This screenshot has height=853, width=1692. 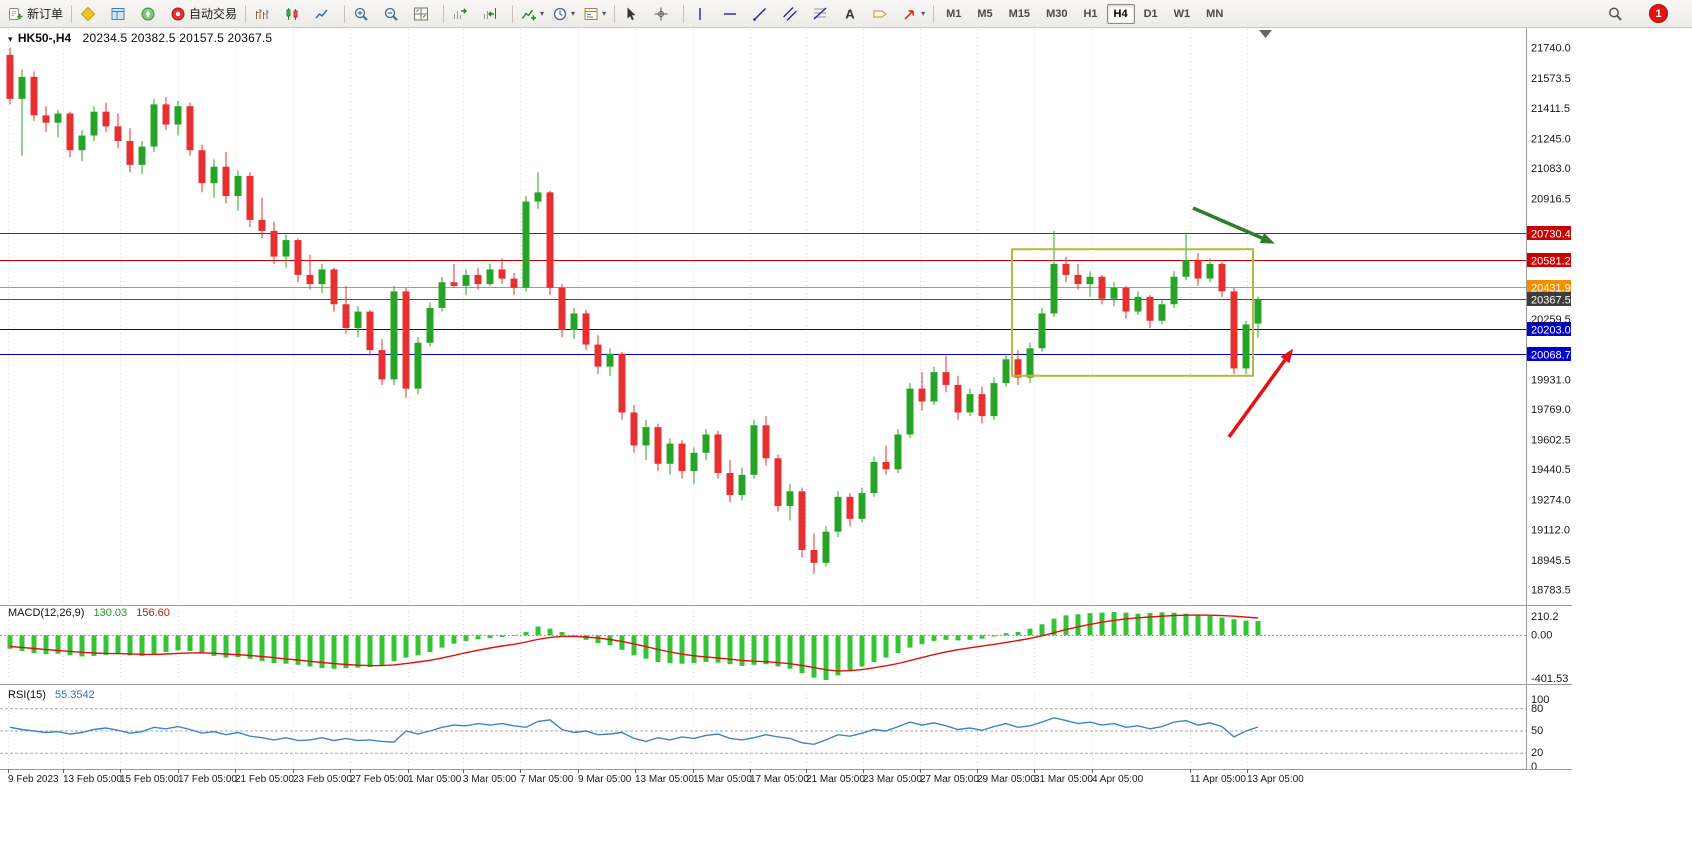 What do you see at coordinates (460, 14) in the screenshot?
I see `auto-scroll-icon` at bounding box center [460, 14].